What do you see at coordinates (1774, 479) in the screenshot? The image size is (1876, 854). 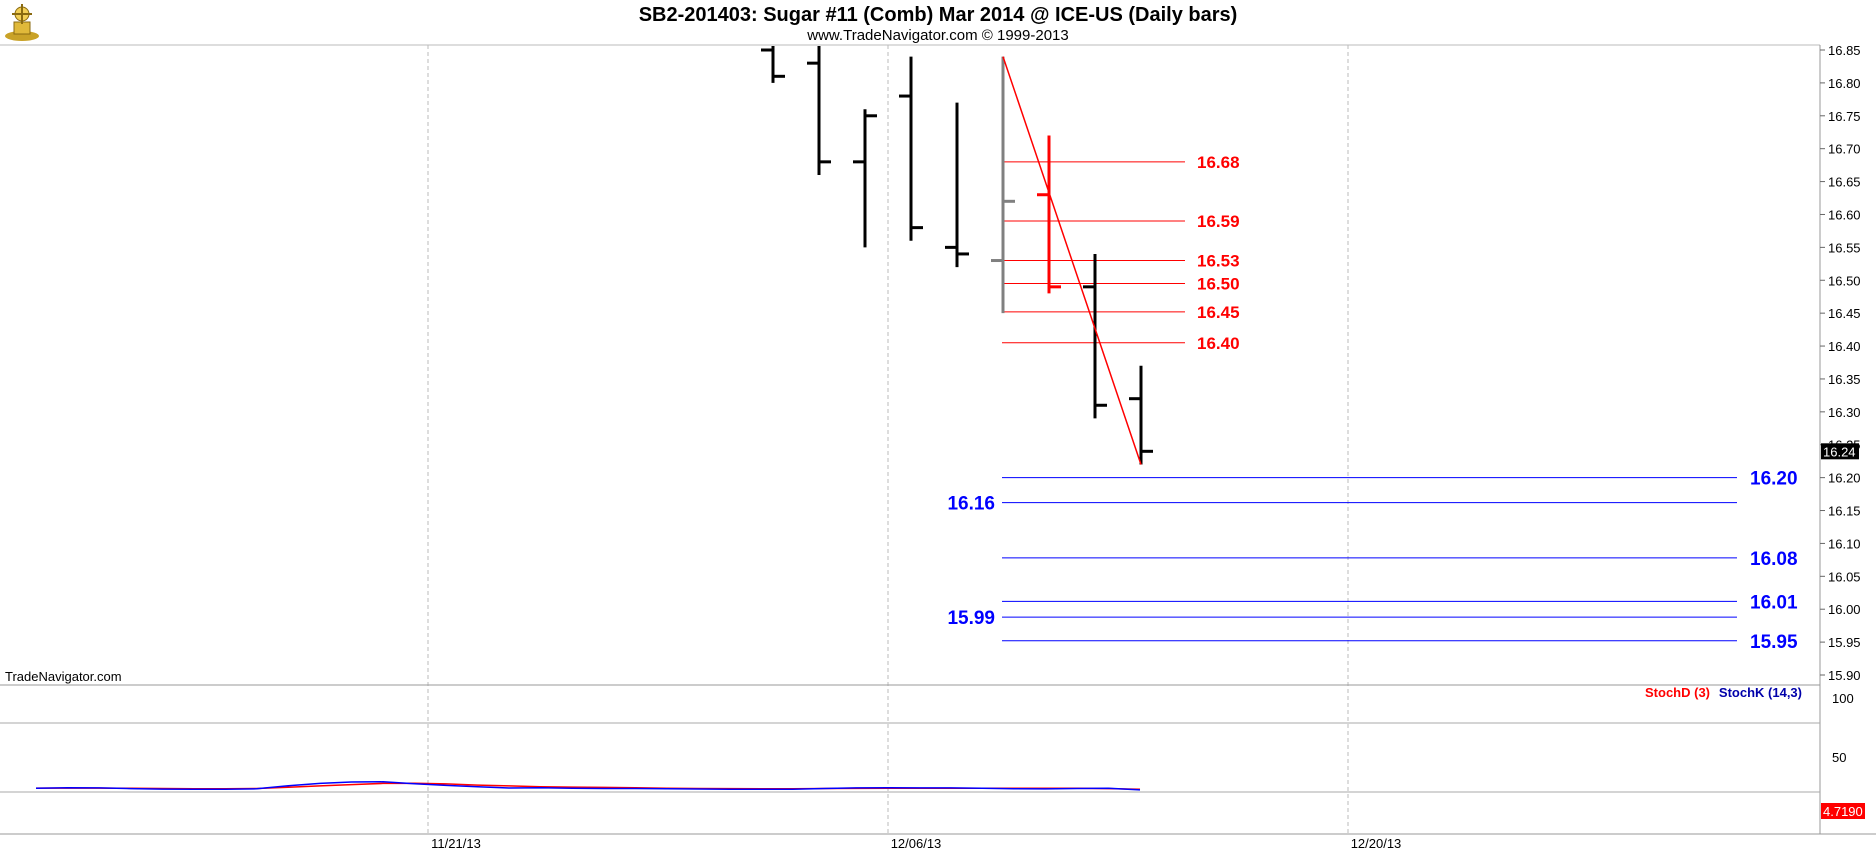 I see `blue-level-label: 16.20` at bounding box center [1774, 479].